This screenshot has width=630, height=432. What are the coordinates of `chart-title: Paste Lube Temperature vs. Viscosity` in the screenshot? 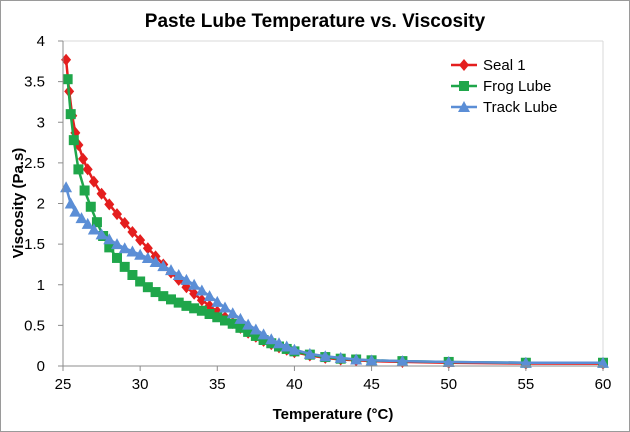 It's located at (315, 21).